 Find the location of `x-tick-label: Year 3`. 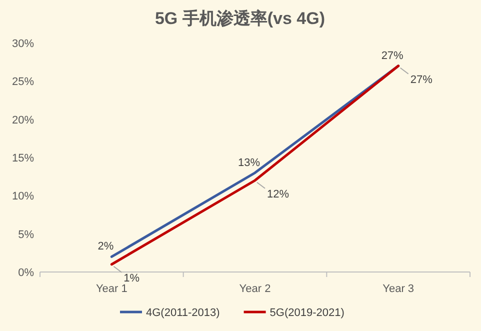

x-tick-label: Year 3 is located at coordinates (398, 289).